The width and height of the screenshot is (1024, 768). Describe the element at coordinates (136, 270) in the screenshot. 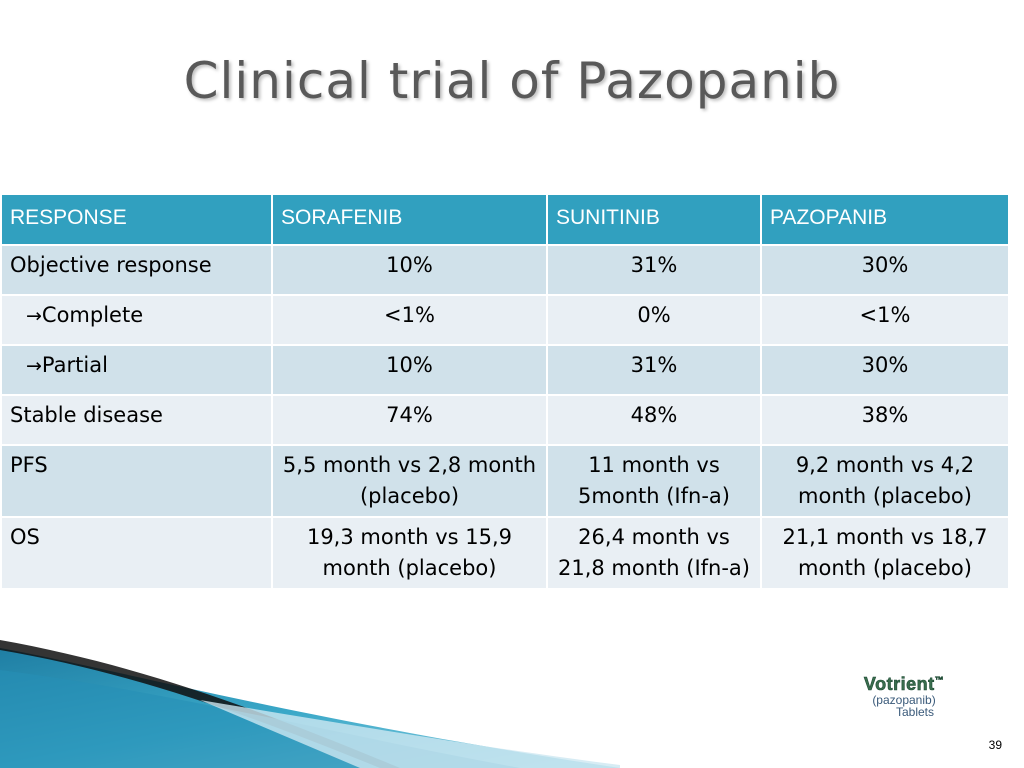

I see `row-label: Objective response` at that location.